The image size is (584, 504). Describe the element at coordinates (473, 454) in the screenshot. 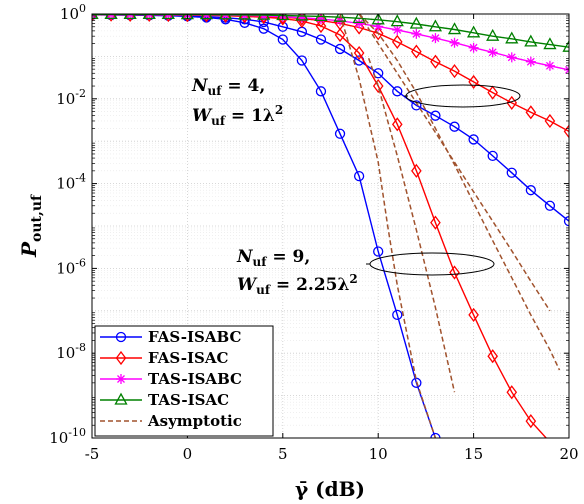

I see `x-tick-label: 15` at that location.